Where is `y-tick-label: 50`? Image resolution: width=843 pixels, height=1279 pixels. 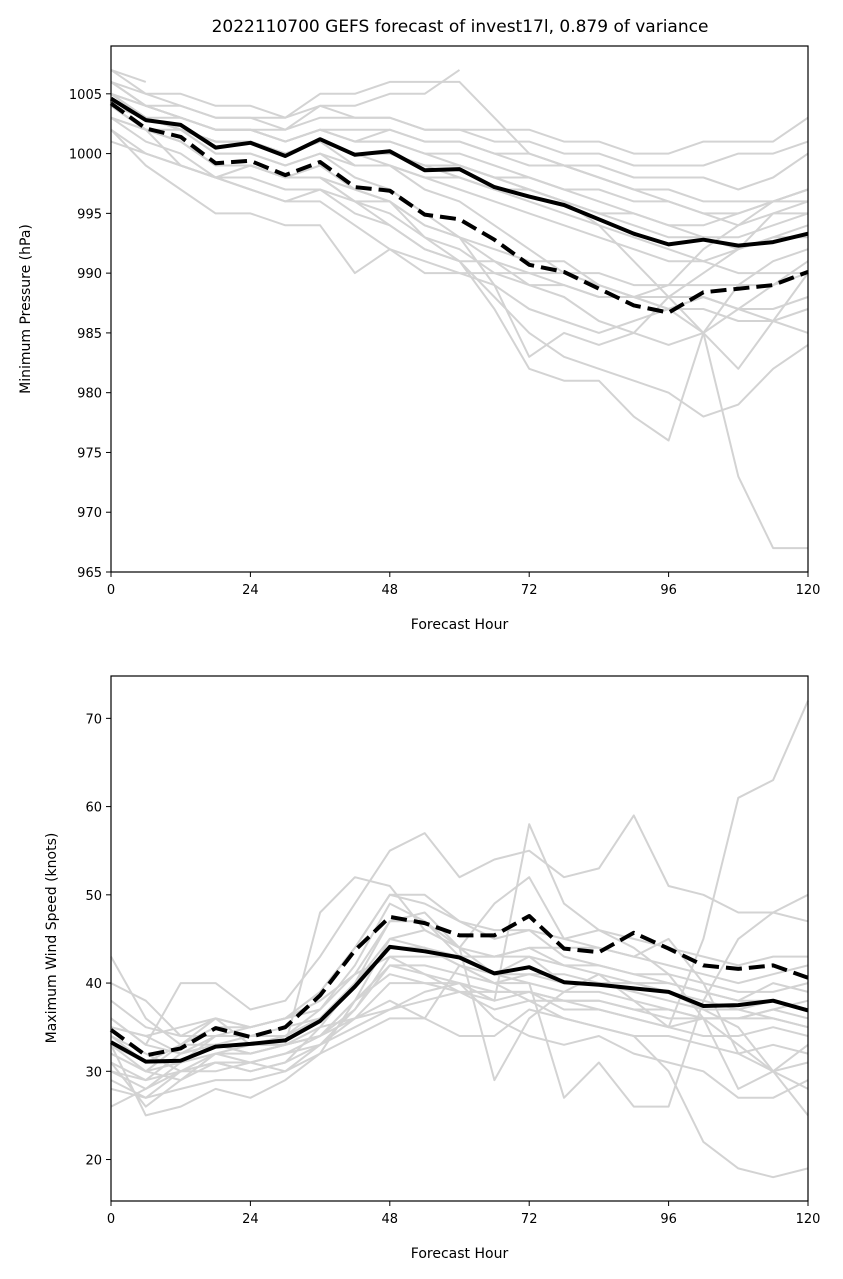
y-tick-label: 50 is located at coordinates (93, 896).